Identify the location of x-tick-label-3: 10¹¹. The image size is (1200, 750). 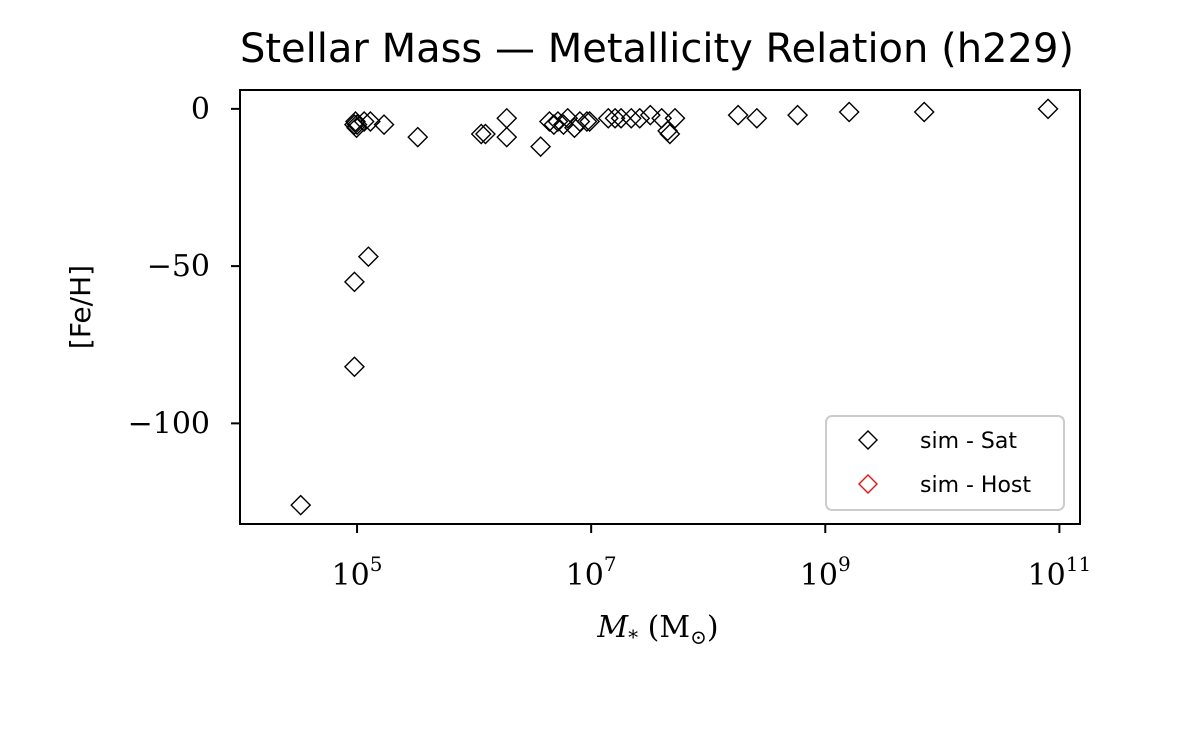
(1060, 572).